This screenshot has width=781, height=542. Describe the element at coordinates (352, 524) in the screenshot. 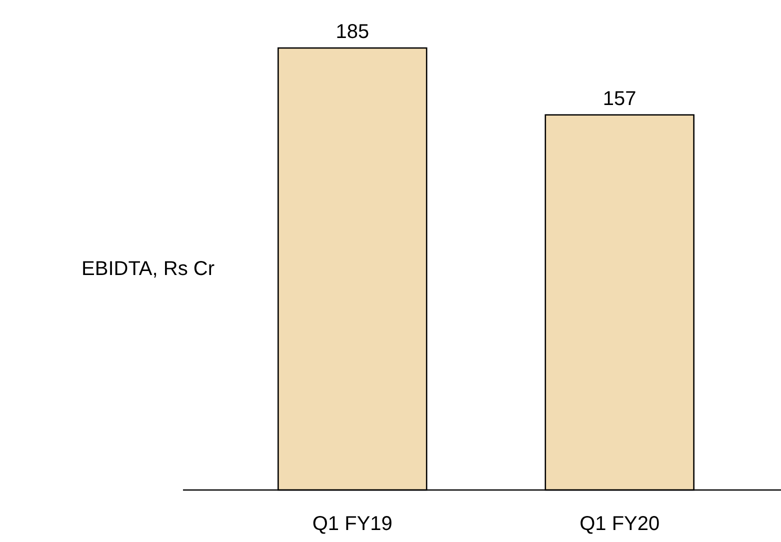

I see `x-tick-label: Q1 FY19` at that location.